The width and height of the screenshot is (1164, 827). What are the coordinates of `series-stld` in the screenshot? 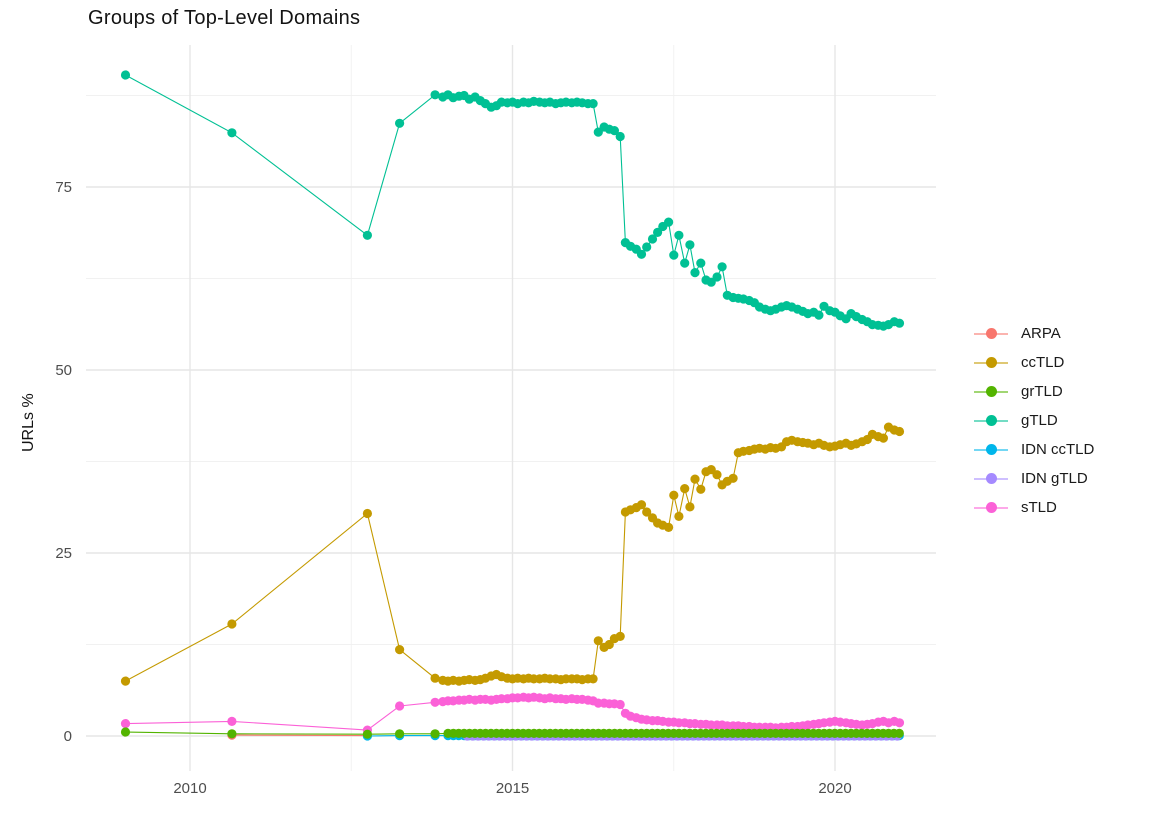 It's located at (512, 713).